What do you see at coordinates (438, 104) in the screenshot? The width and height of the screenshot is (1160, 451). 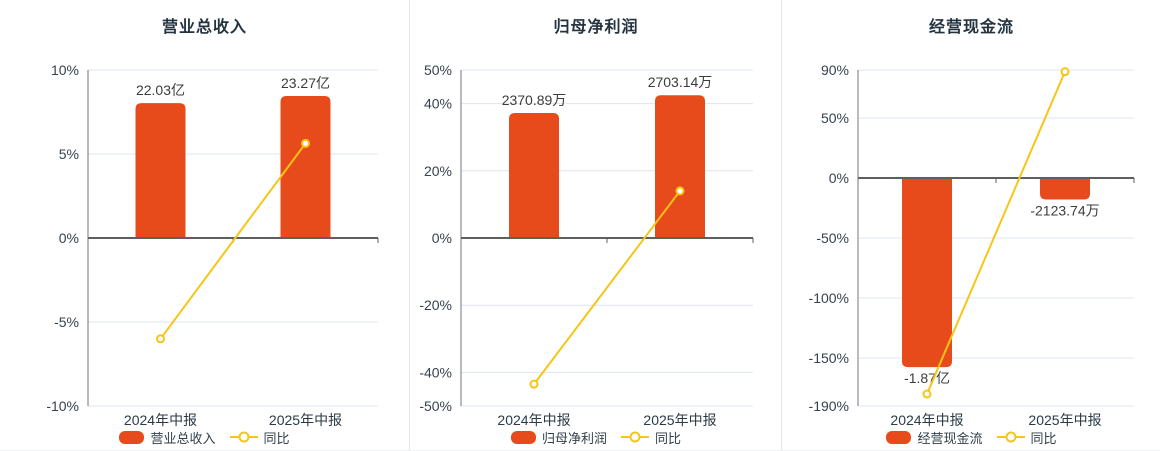 I see `svg-text: 40%` at bounding box center [438, 104].